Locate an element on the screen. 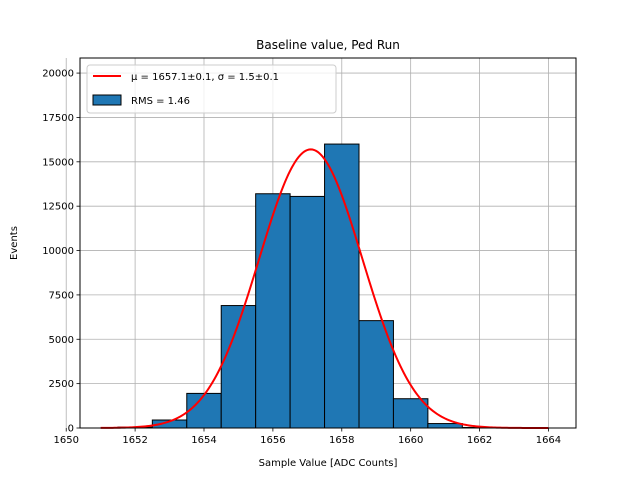  x-tick-label: 1664 is located at coordinates (548, 440).